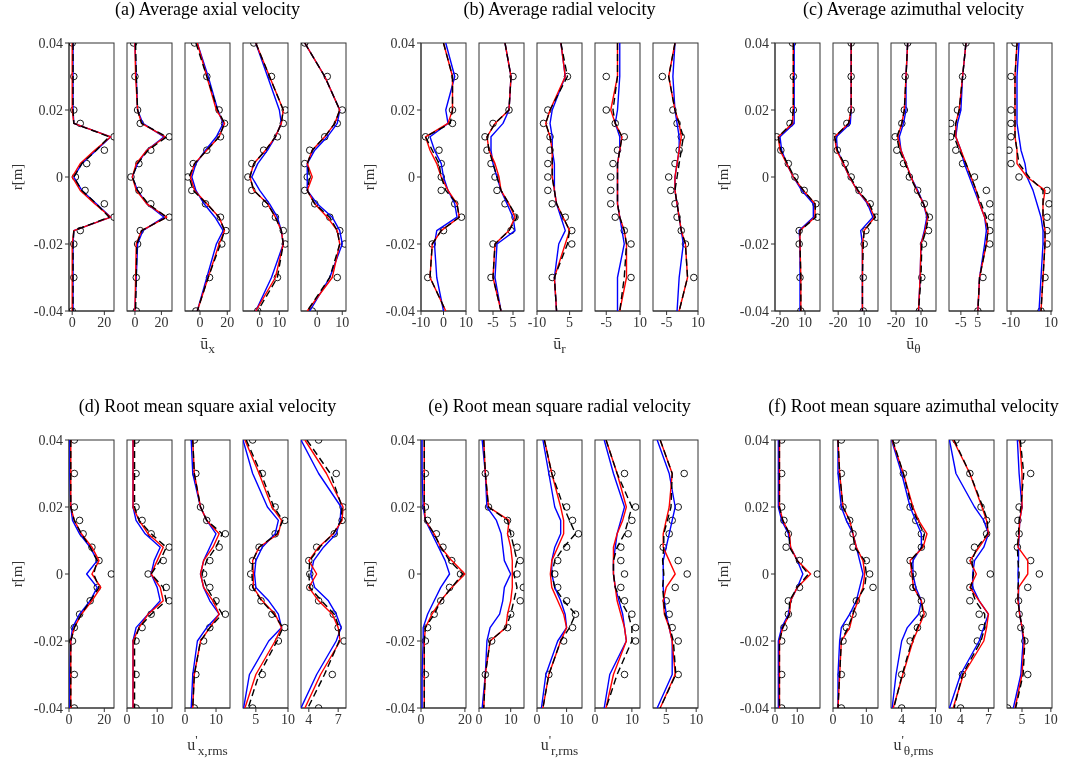  I want to click on x-axis-title: ū$_{x}$, so click(207, 346).